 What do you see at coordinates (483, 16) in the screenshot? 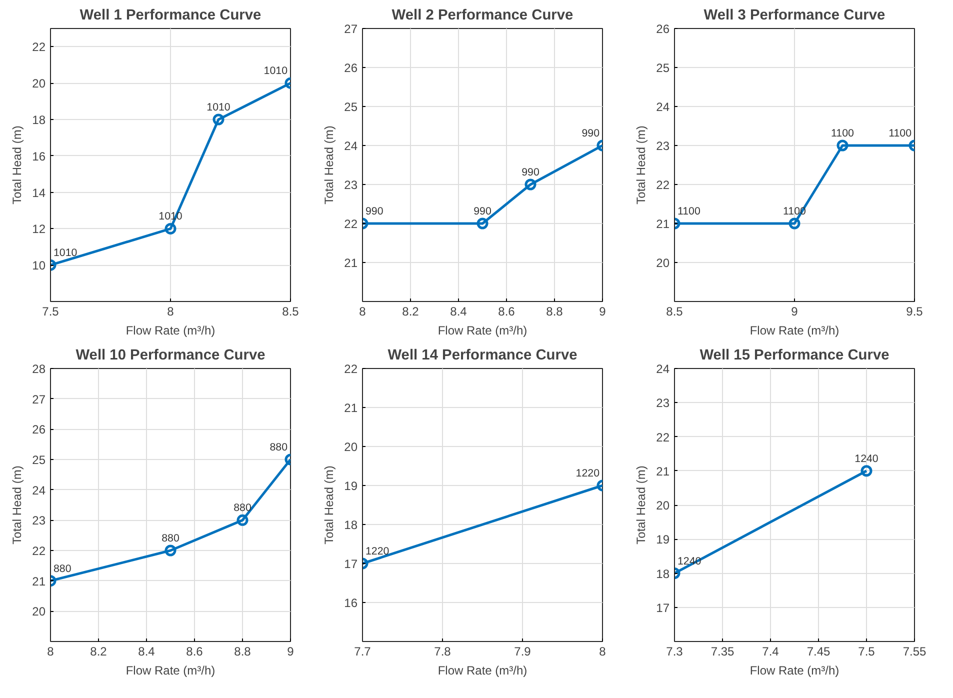
I see `chart-title: Well 2 Performance Curve` at bounding box center [483, 16].